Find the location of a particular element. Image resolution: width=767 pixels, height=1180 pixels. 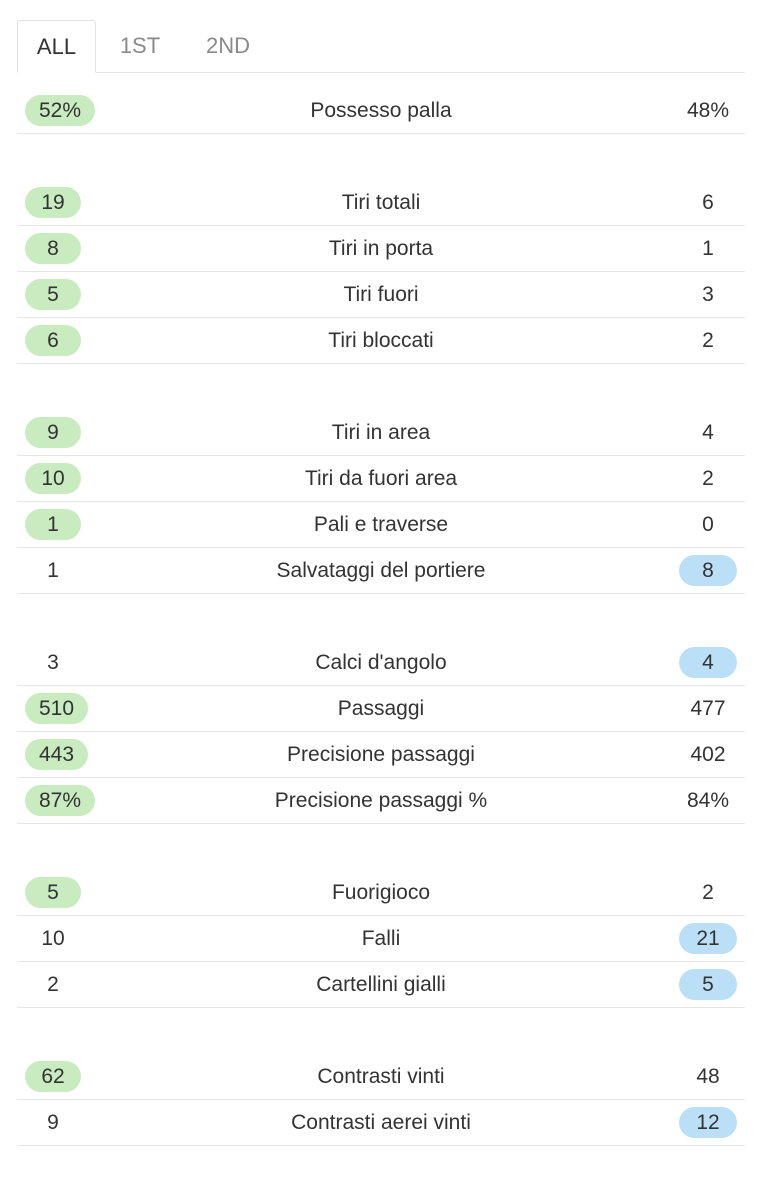

stat-label: Tiri da fuori area is located at coordinates (381, 478).